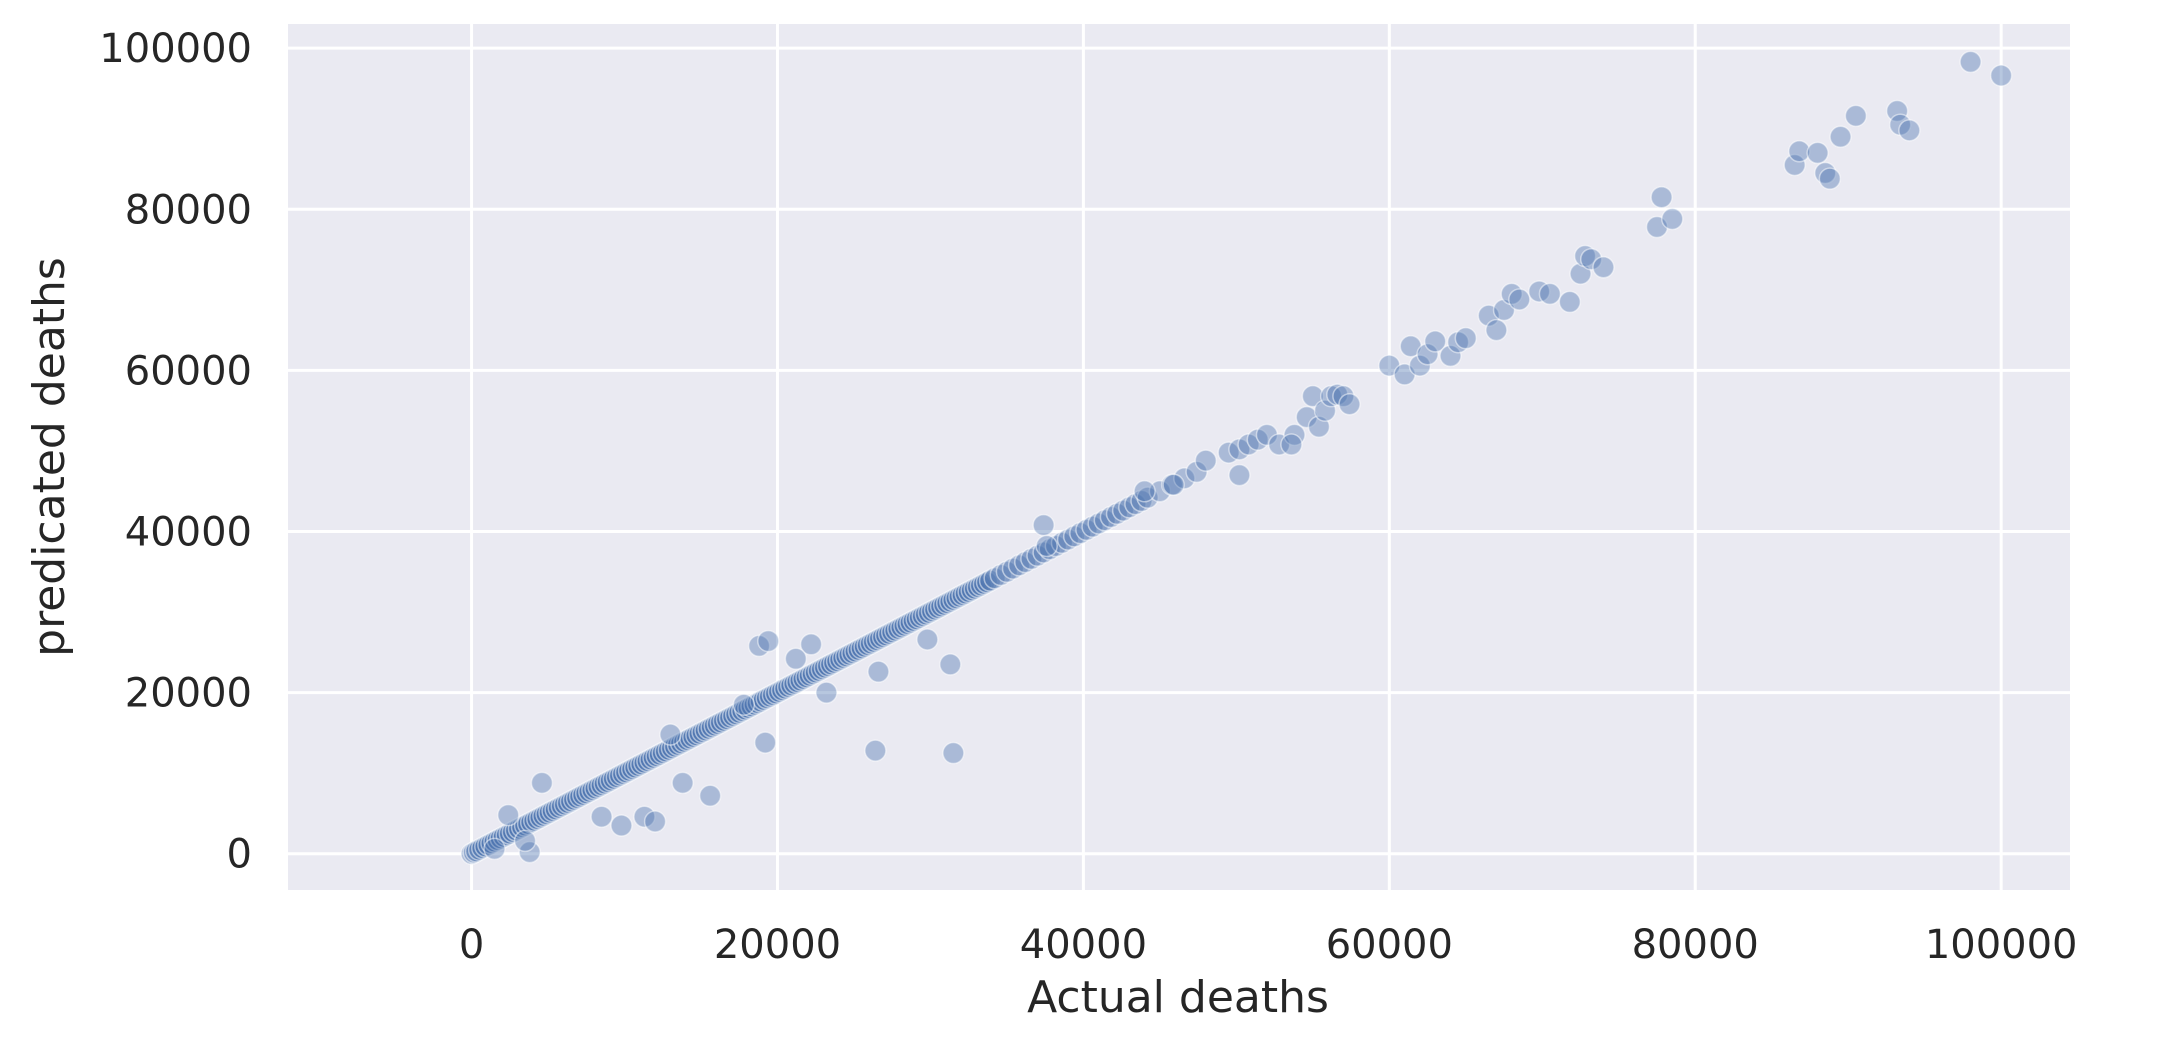 This screenshot has width=2174, height=1064. Describe the element at coordinates (1083, 945) in the screenshot. I see `x-tick-label: 40000` at that location.